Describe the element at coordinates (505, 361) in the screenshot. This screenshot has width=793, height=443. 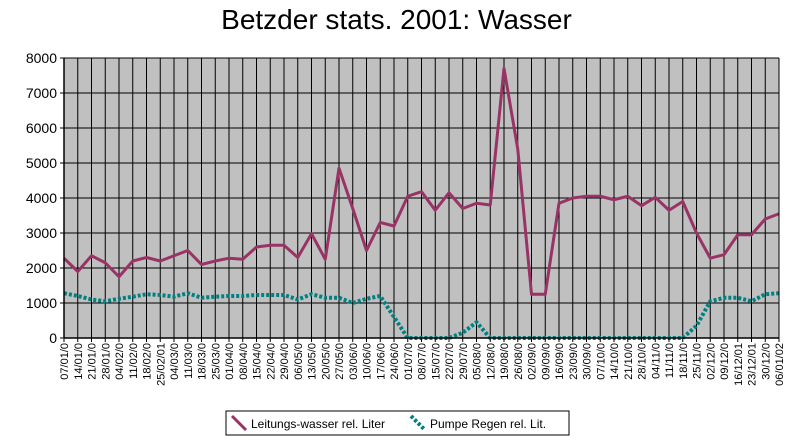
I see `x-tick-label: 19/08/0` at that location.